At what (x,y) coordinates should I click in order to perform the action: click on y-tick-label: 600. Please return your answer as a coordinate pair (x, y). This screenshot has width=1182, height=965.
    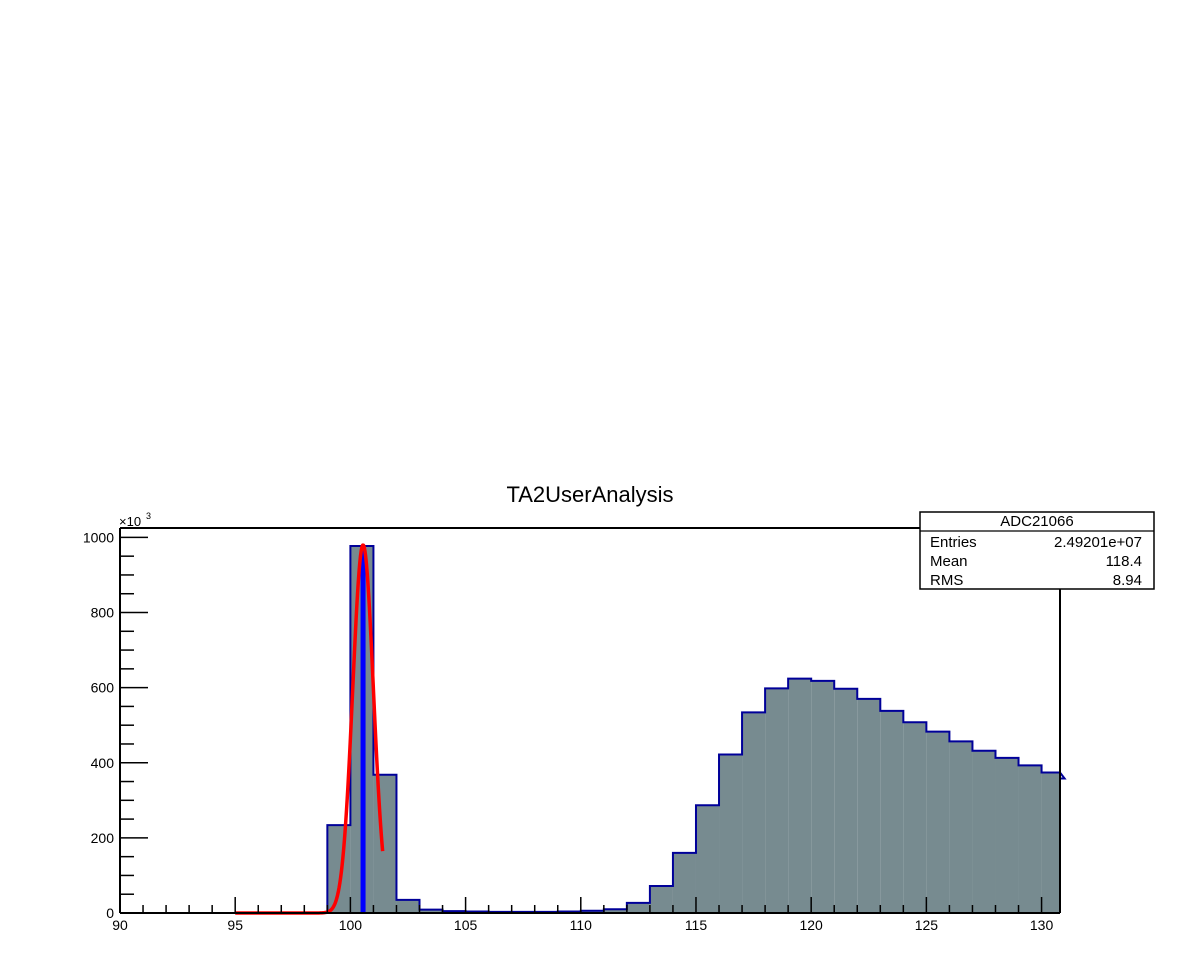
    Looking at the image, I should click on (103, 688).